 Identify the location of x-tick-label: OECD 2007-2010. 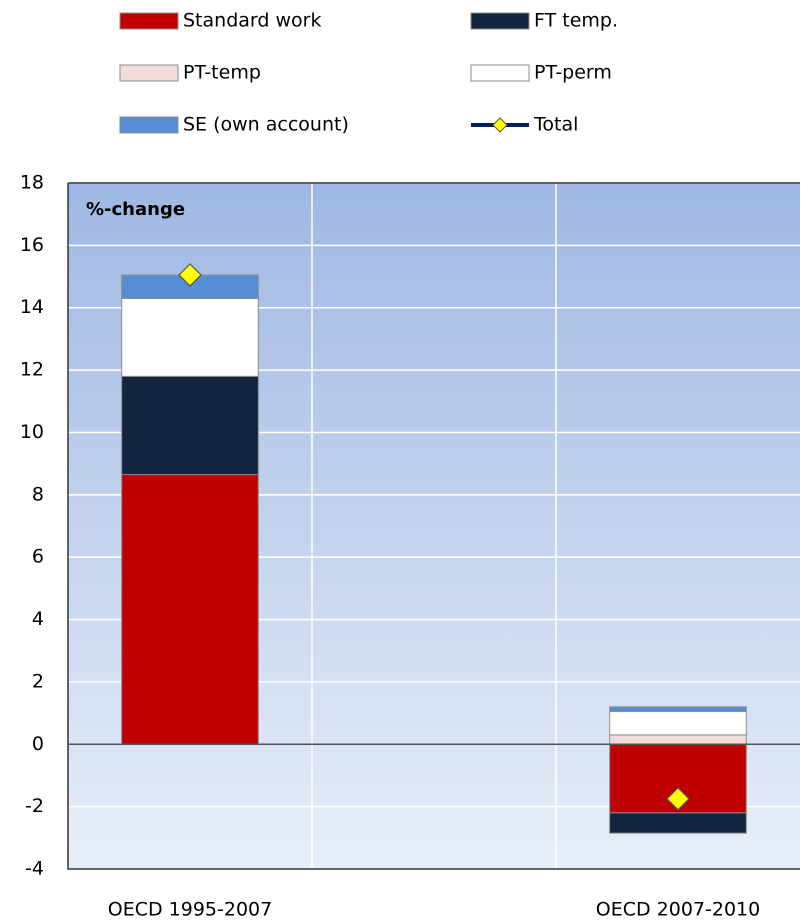
(678, 910).